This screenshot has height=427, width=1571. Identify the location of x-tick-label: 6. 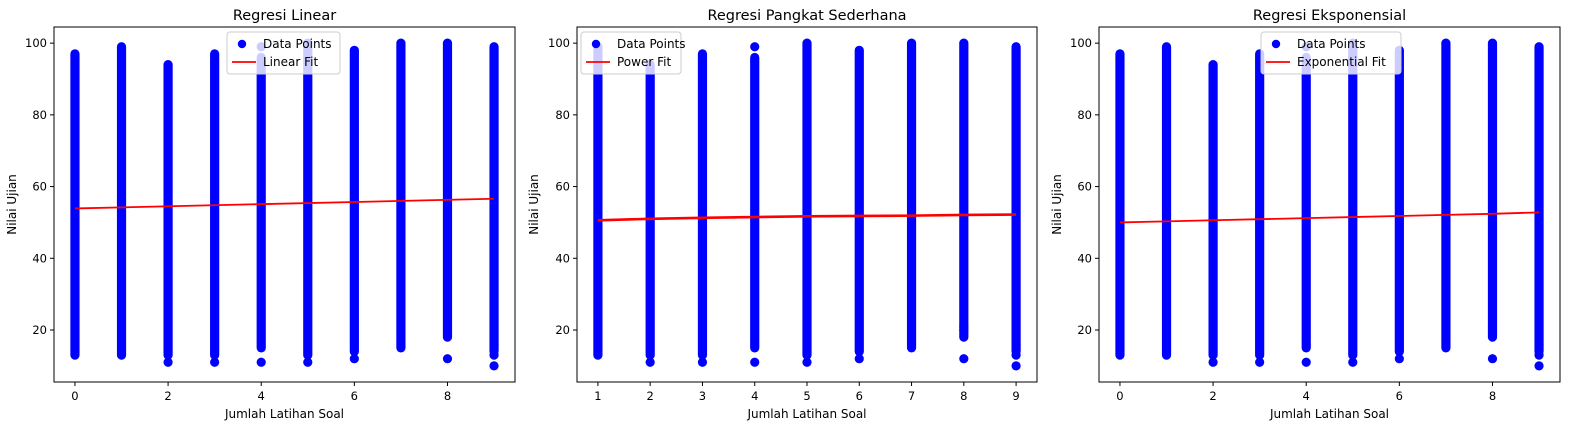
(859, 396).